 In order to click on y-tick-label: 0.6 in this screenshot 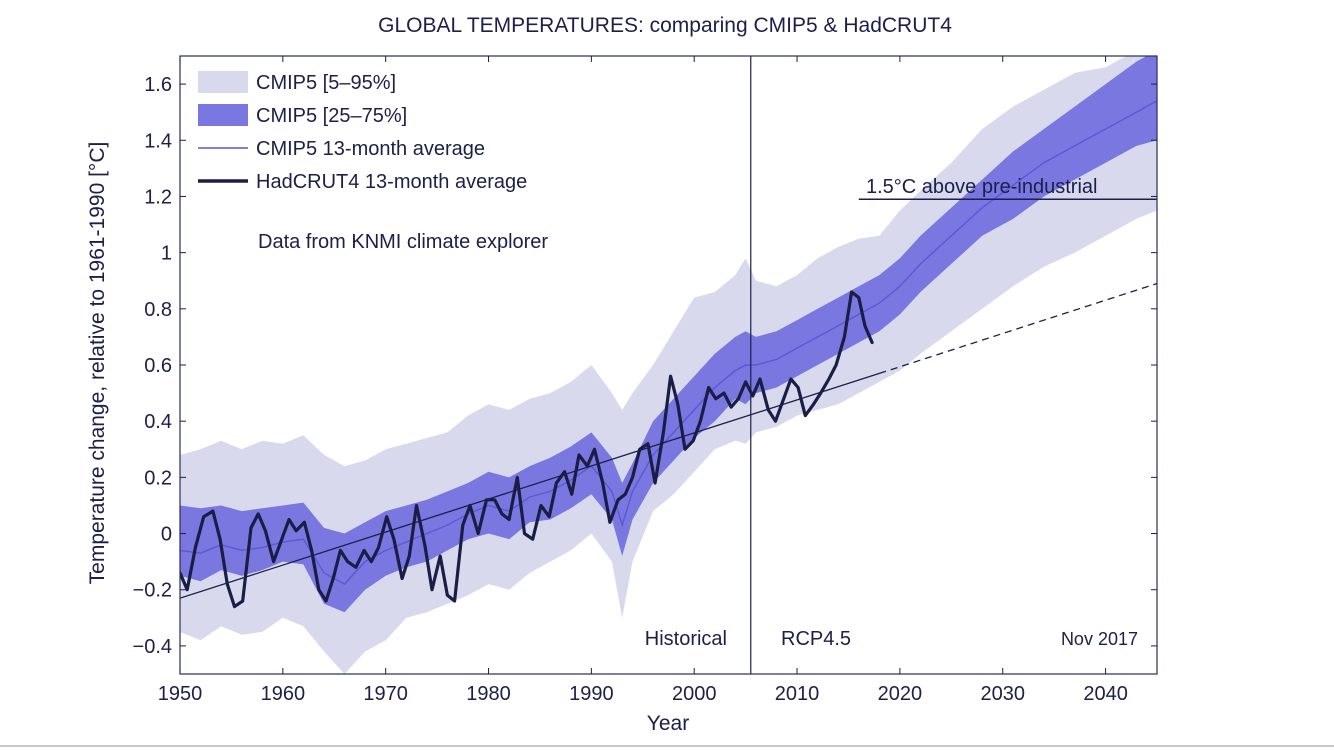, I will do `click(158, 366)`.